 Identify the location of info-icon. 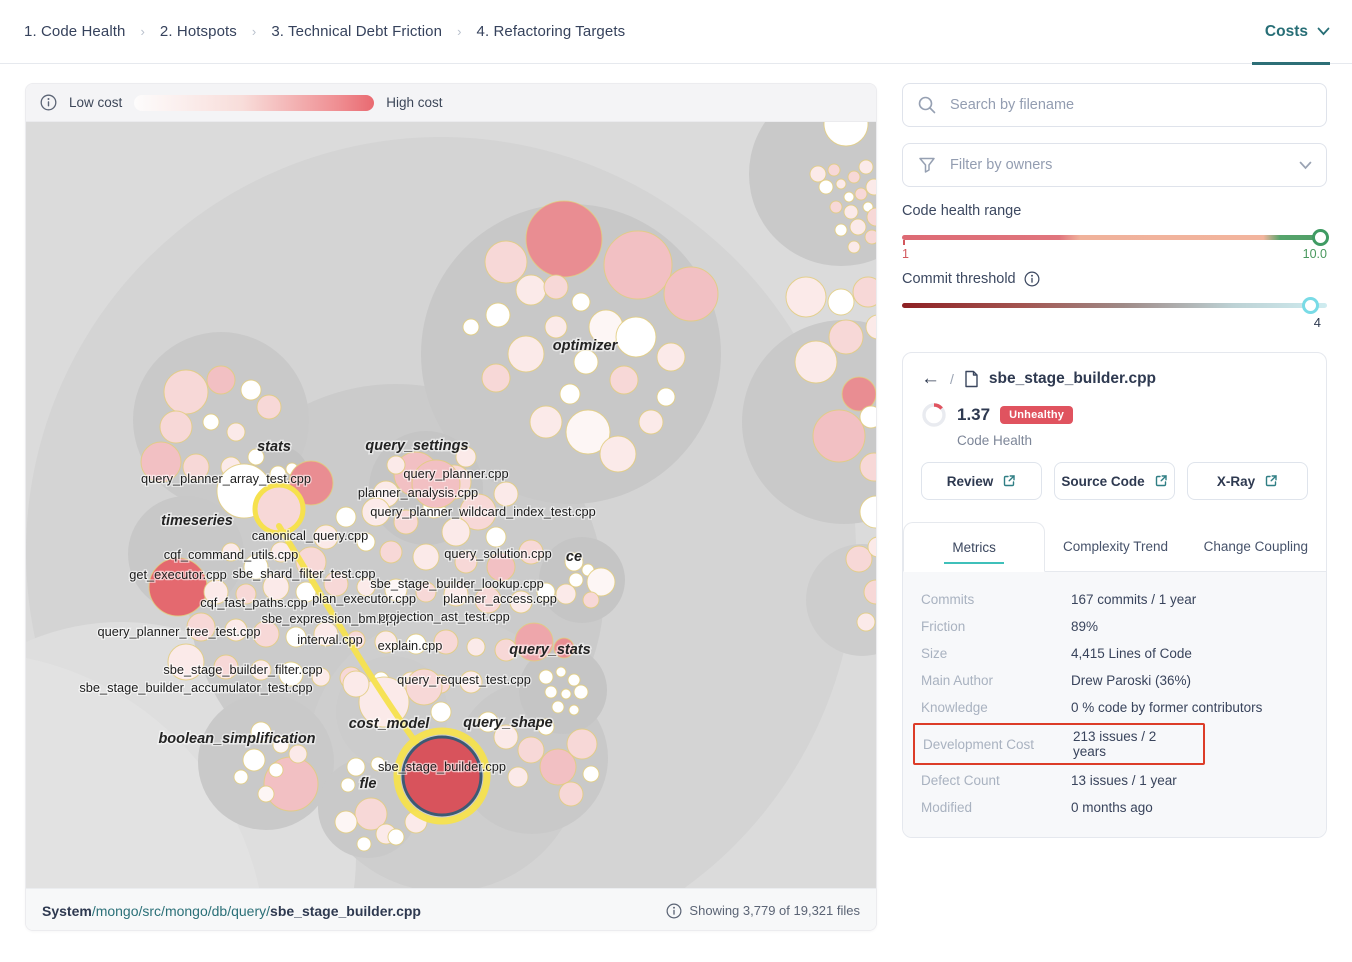
(674, 911).